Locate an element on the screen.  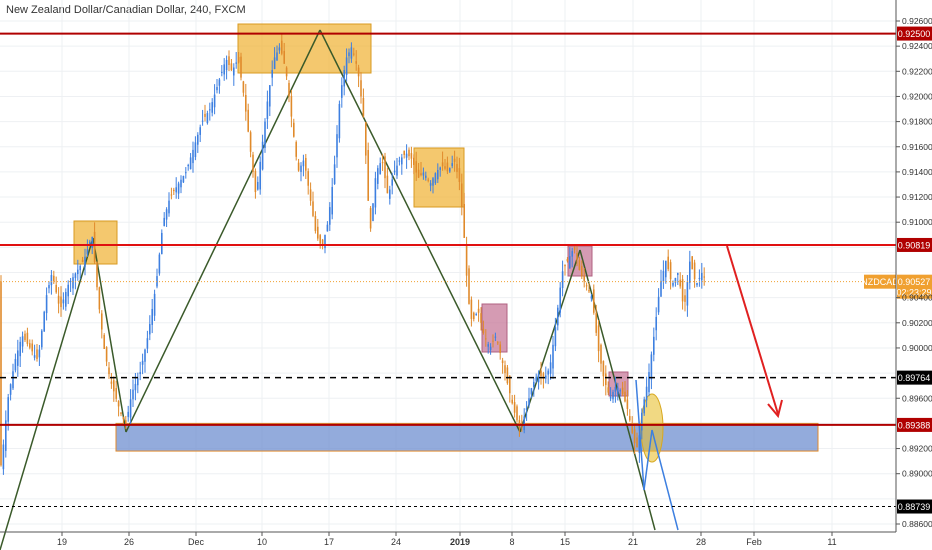
x-tick-label: 21 is located at coordinates (633, 542).